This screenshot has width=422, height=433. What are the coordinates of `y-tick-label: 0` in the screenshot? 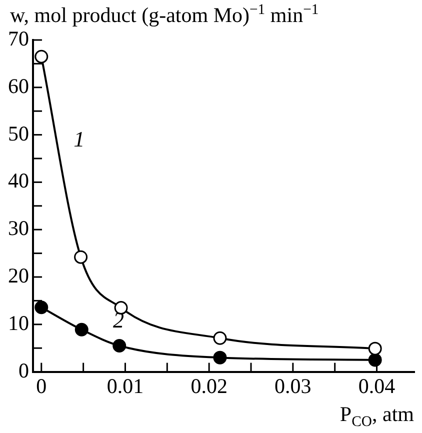 It's located at (23, 370).